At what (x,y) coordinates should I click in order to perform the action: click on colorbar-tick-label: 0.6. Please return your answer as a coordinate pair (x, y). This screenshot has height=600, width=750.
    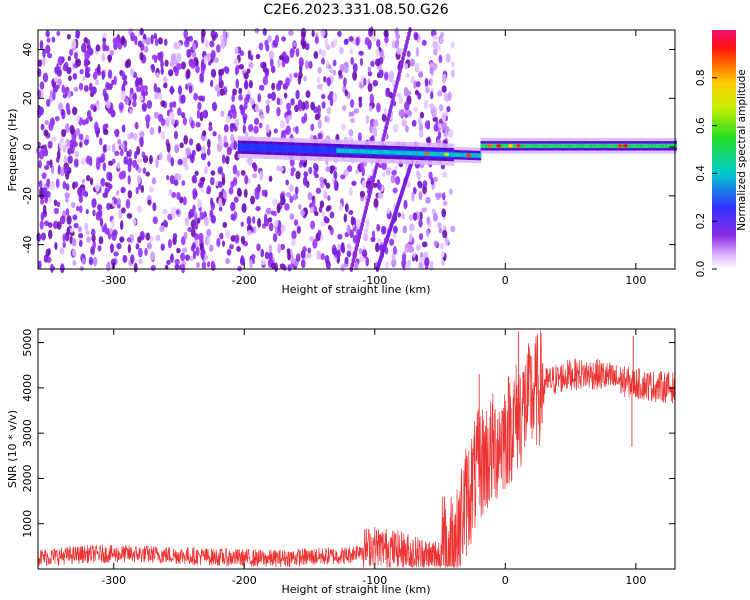
    Looking at the image, I should click on (701, 125).